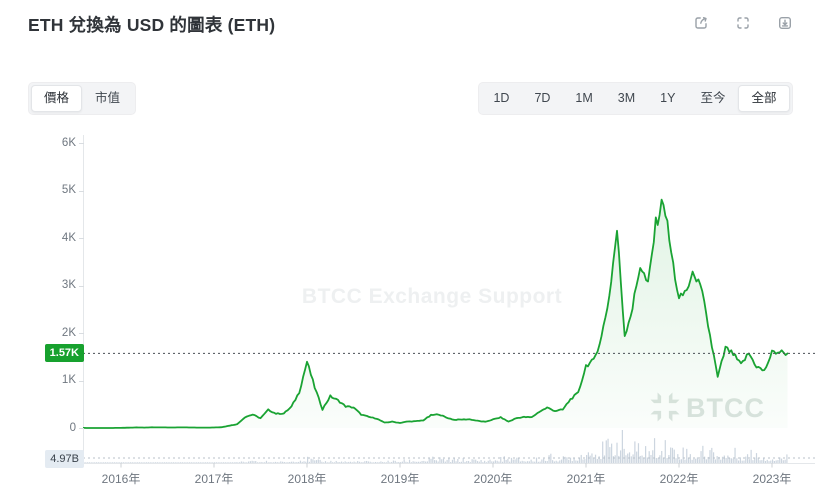  Describe the element at coordinates (412, 22) in the screenshot. I see `header: ETH 兌換為 USD 的圖表 (ETH)` at that location.